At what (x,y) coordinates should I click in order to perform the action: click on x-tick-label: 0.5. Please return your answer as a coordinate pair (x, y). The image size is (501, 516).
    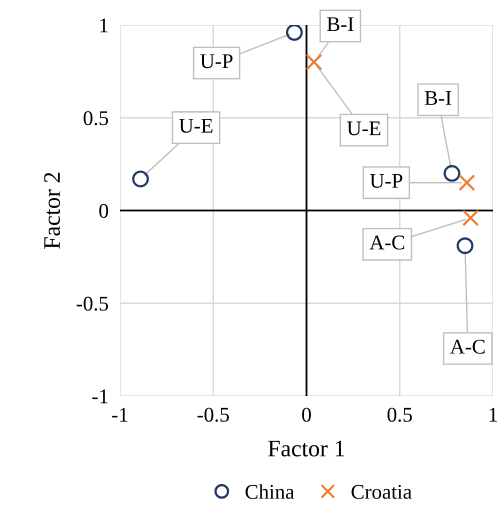
    Looking at the image, I should click on (400, 415).